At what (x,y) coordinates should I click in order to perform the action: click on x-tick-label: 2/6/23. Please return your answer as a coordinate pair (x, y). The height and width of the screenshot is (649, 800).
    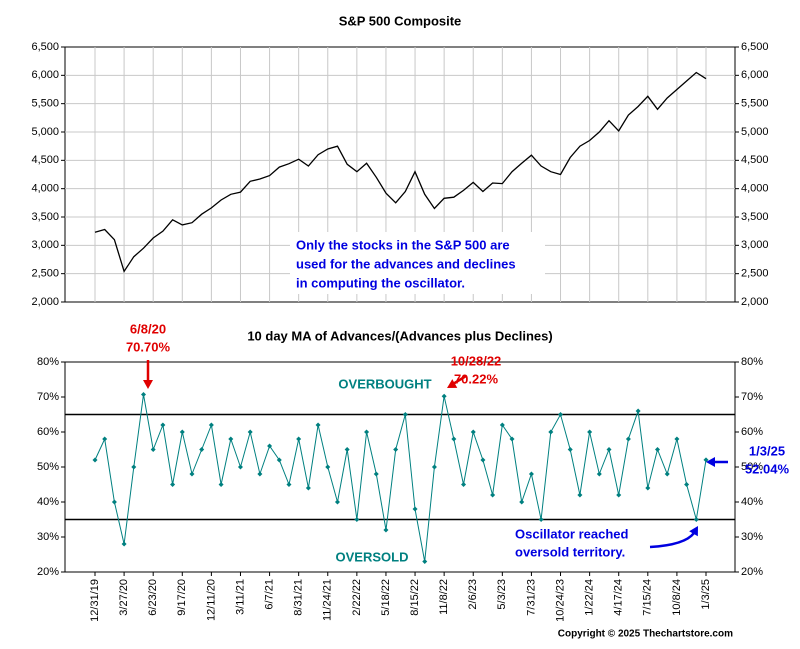
    Looking at the image, I should click on (473, 594).